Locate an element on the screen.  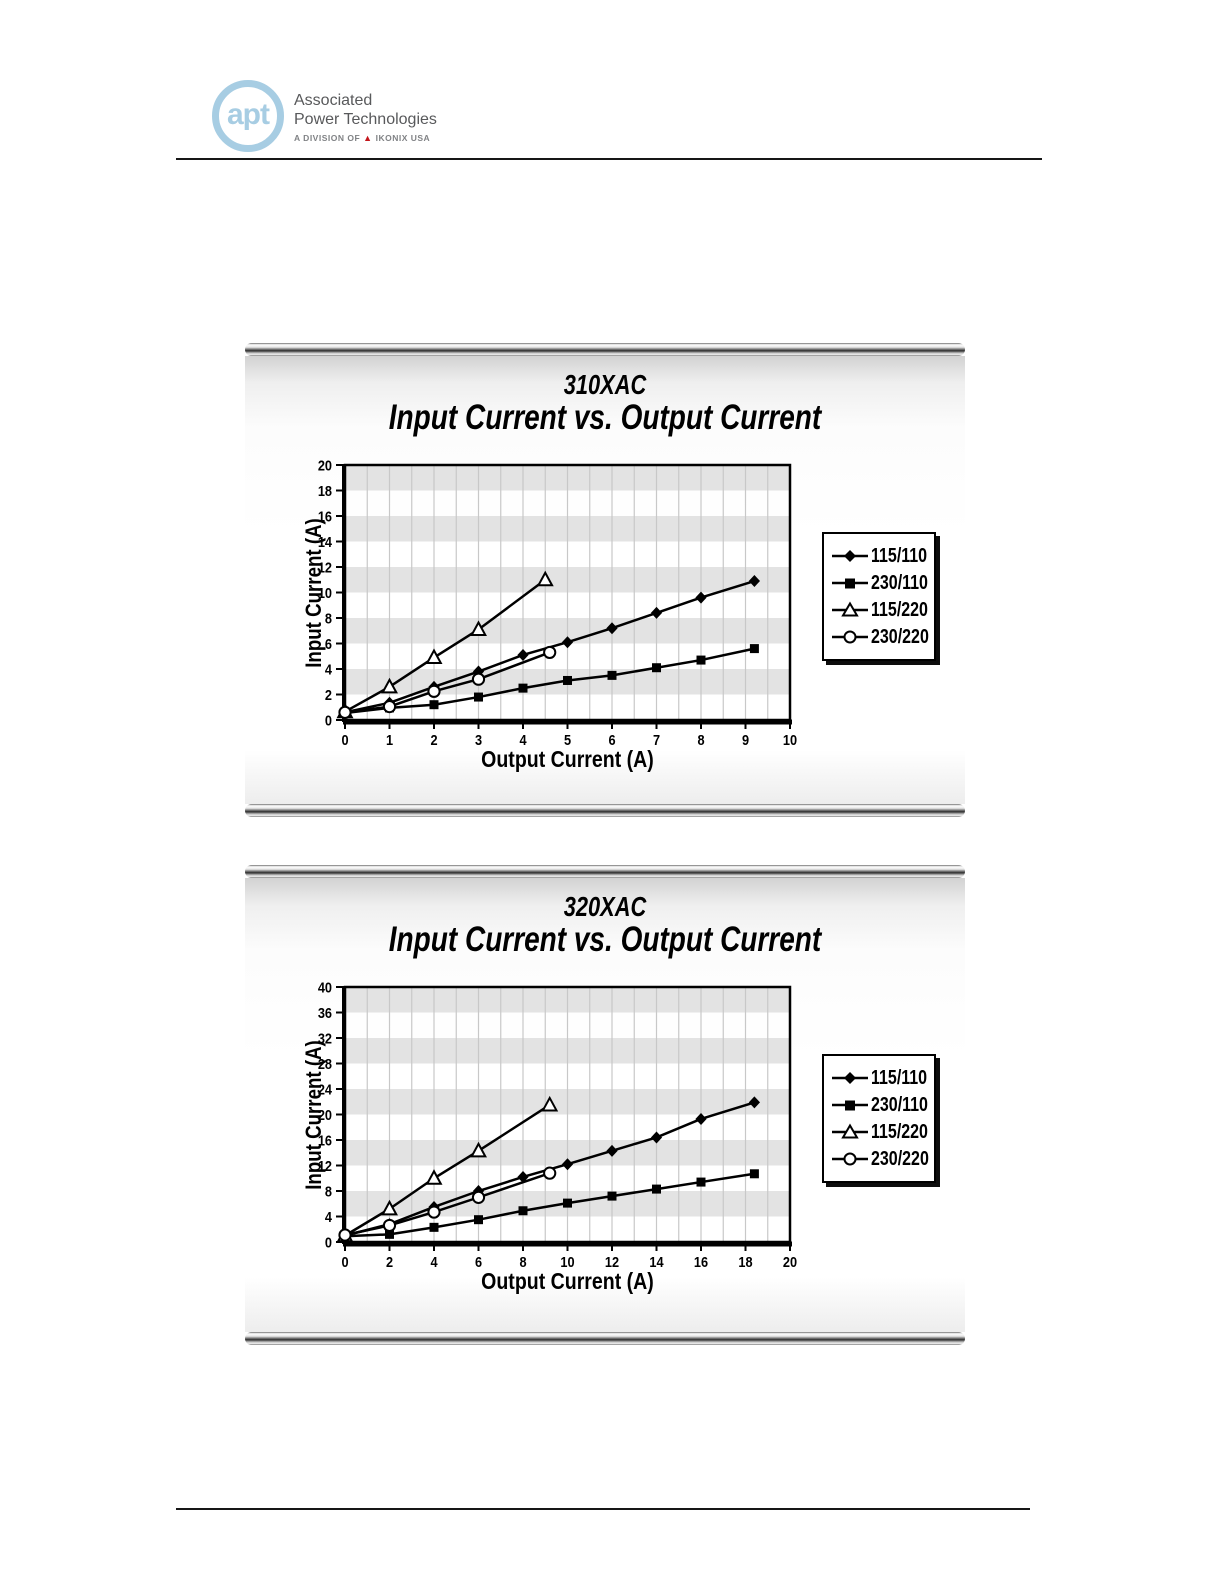
footer-divider is located at coordinates (603, 1509).